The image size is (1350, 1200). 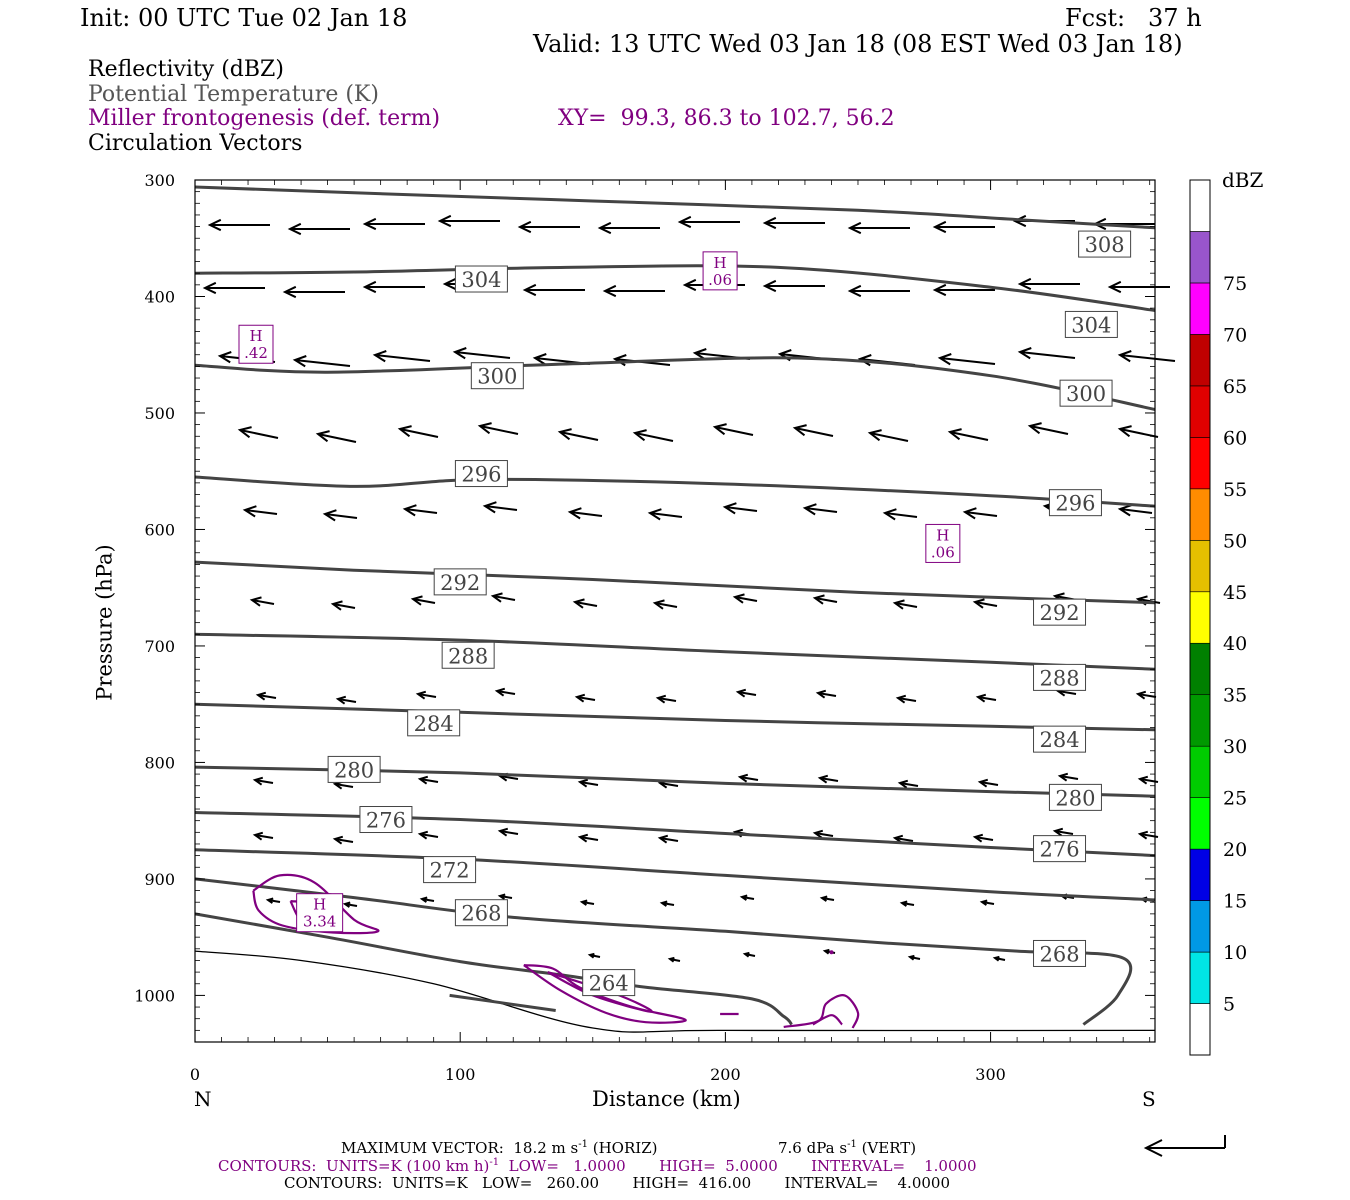 I want to click on theta-label: 308, so click(x=1105, y=245).